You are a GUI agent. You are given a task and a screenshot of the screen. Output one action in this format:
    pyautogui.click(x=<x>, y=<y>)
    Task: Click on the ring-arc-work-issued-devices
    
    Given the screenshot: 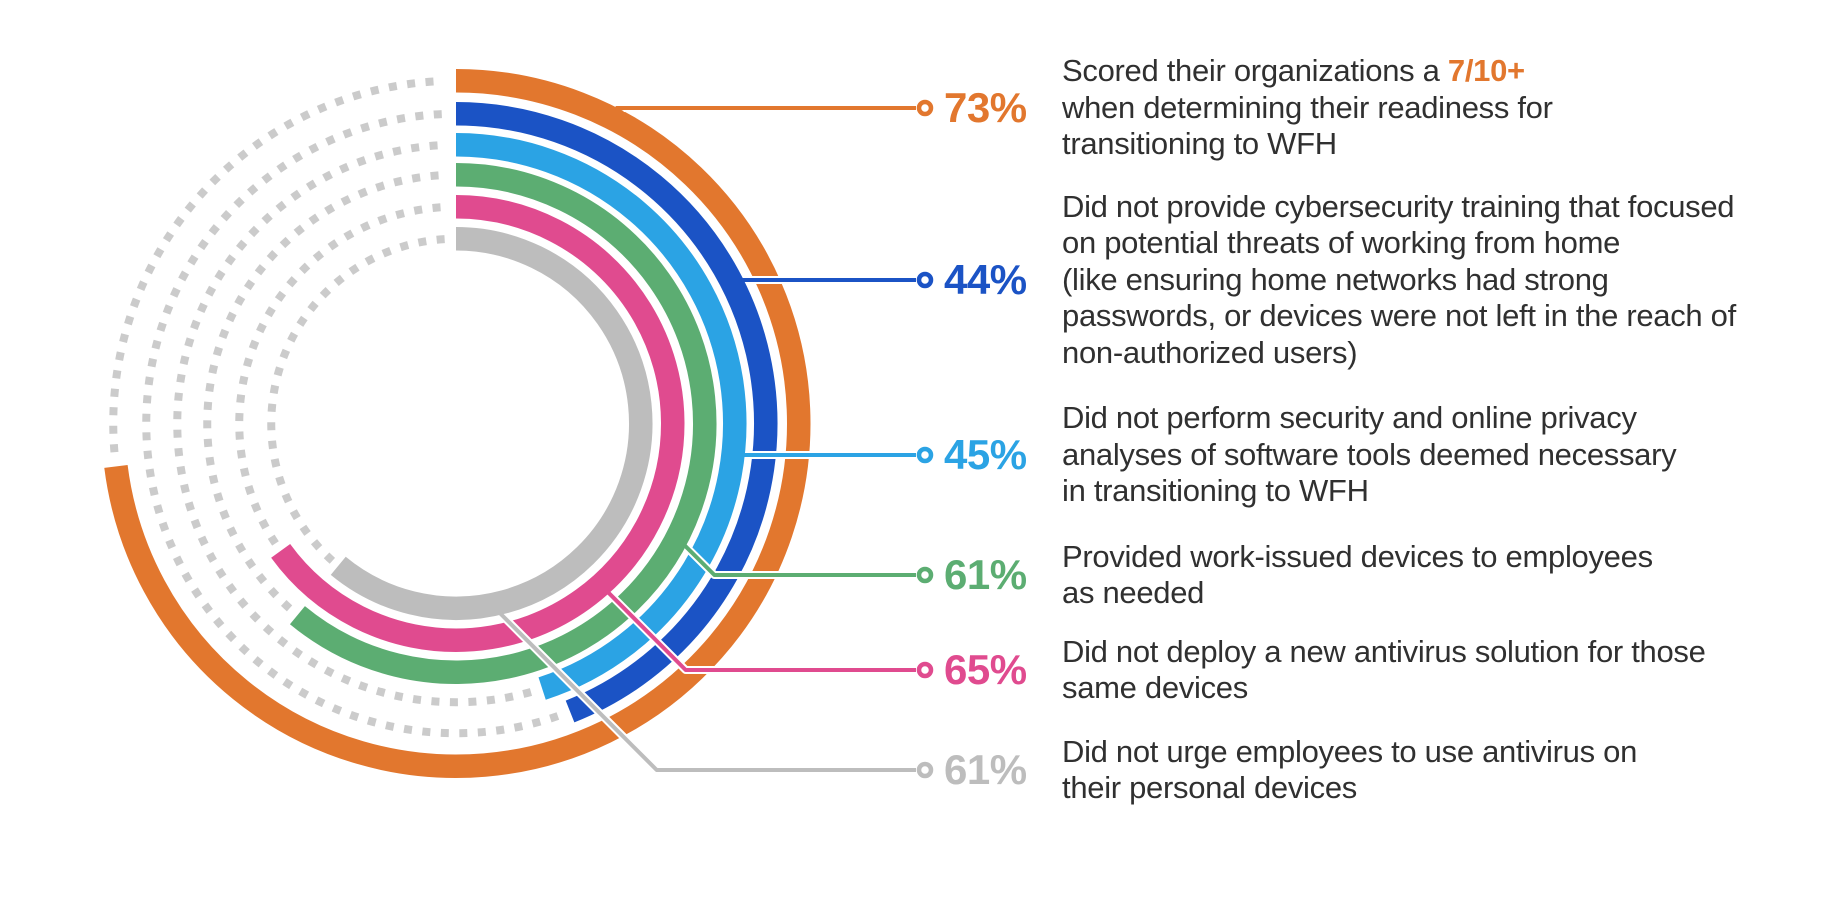 What is the action you would take?
    pyautogui.click(x=503, y=423)
    